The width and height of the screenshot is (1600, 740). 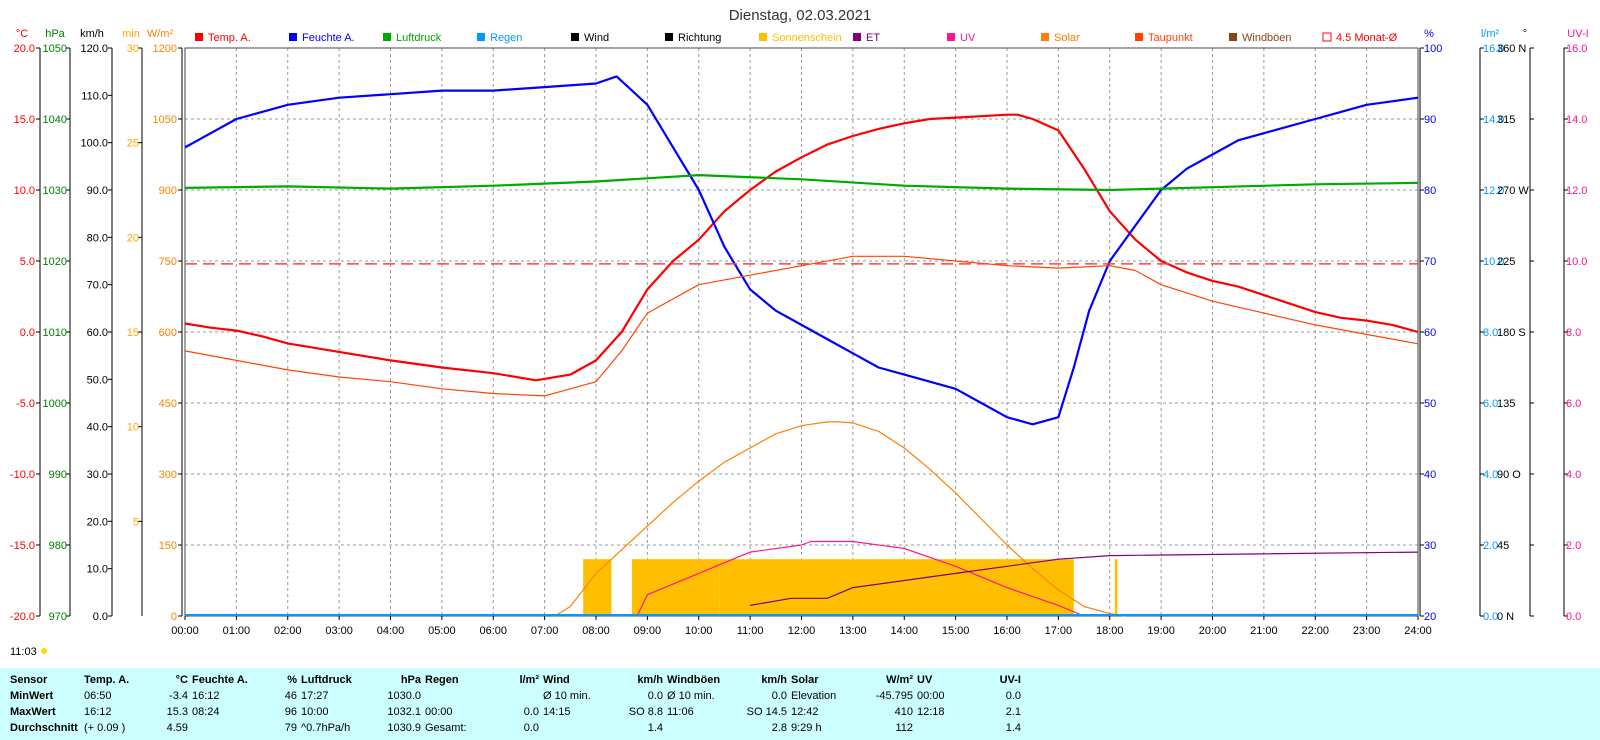 I want to click on current-time-marker, so click(x=44, y=651).